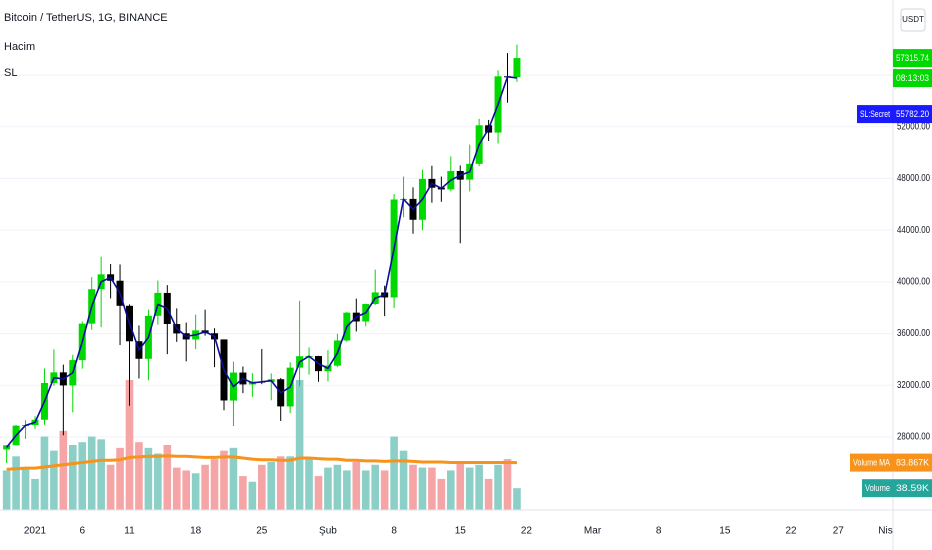  I want to click on volume-name-label: Volume, so click(877, 488).